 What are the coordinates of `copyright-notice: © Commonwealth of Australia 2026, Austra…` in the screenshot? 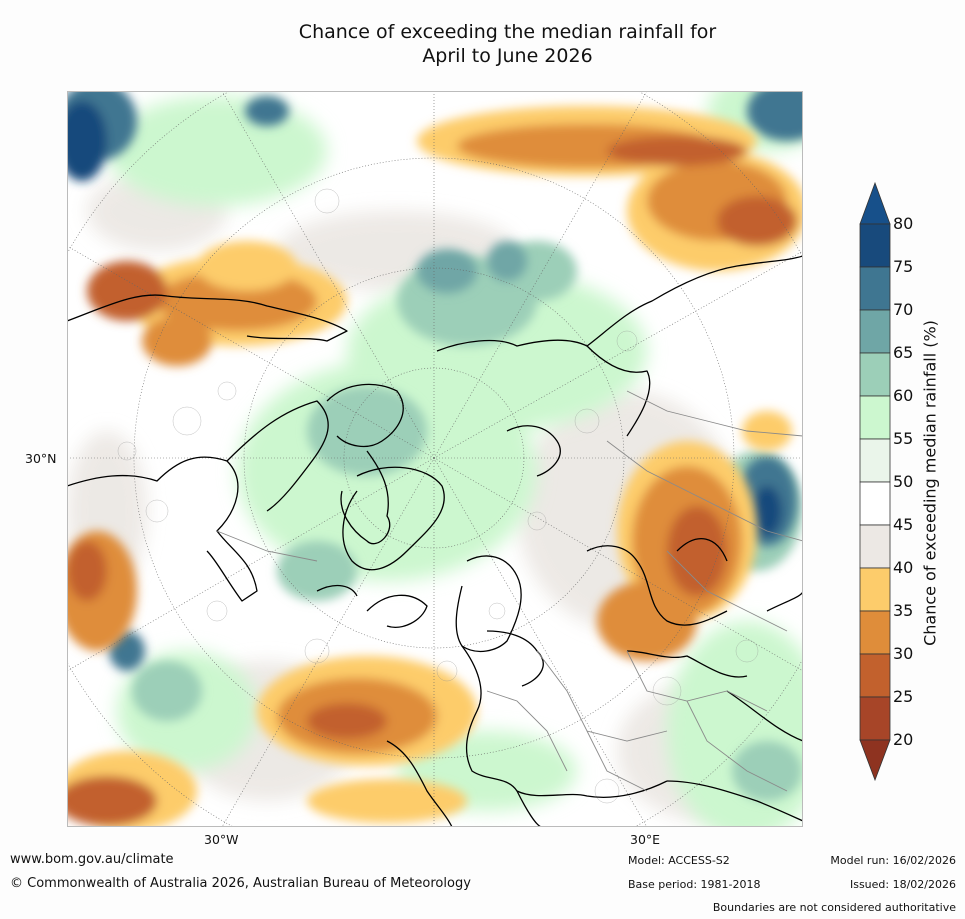 It's located at (240, 883).